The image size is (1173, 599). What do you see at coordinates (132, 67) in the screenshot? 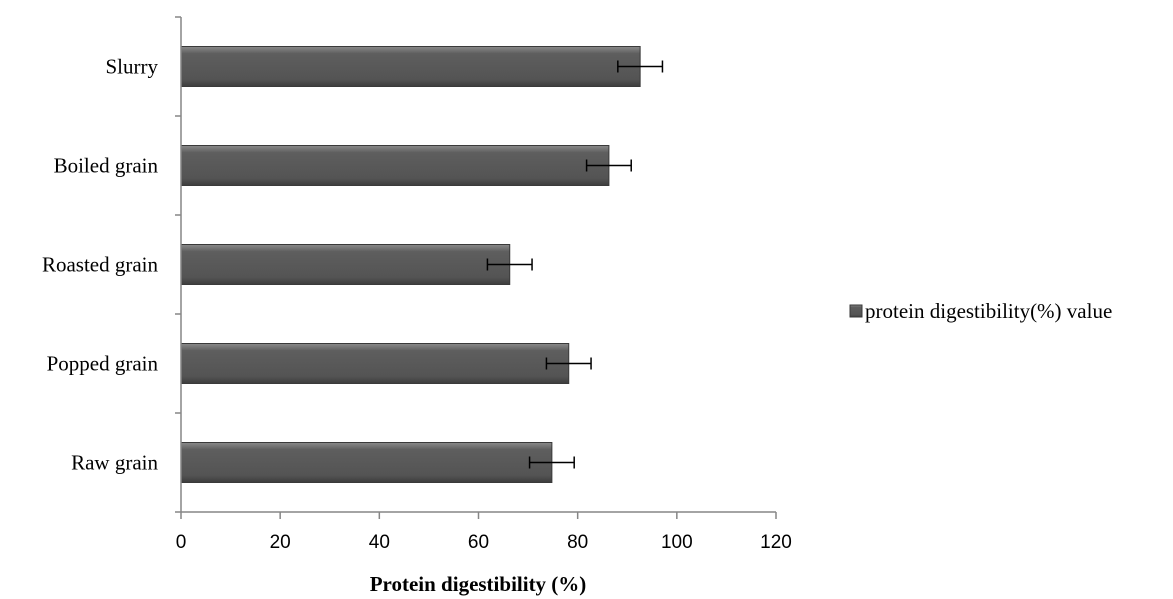
I see `category-label: Slurry` at bounding box center [132, 67].